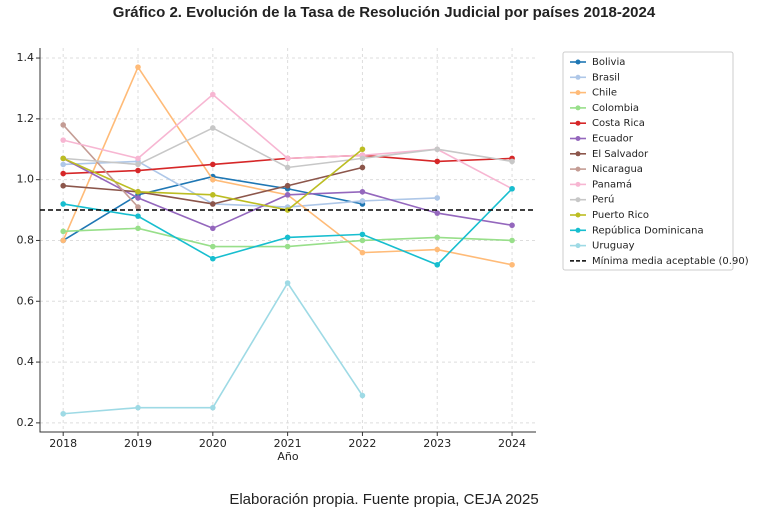 The height and width of the screenshot is (532, 757). Describe the element at coordinates (670, 261) in the screenshot. I see `legend-label: Mínima media aceptable (0.90)` at that location.